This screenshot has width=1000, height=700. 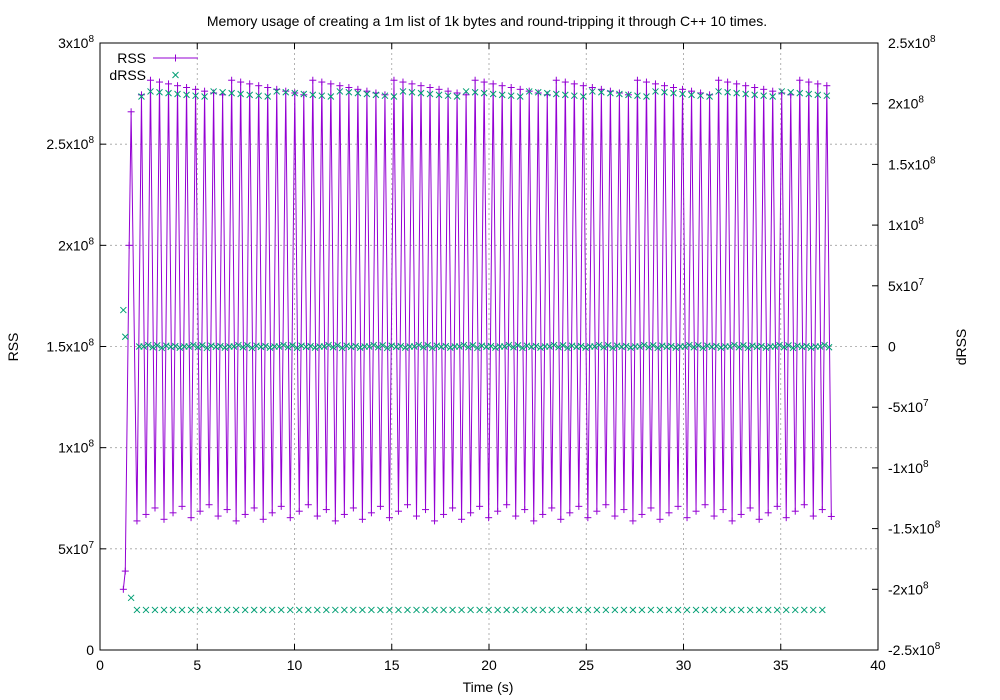 What do you see at coordinates (912, 42) in the screenshot?
I see `y2-tick-label: 2.5x10⁸` at bounding box center [912, 42].